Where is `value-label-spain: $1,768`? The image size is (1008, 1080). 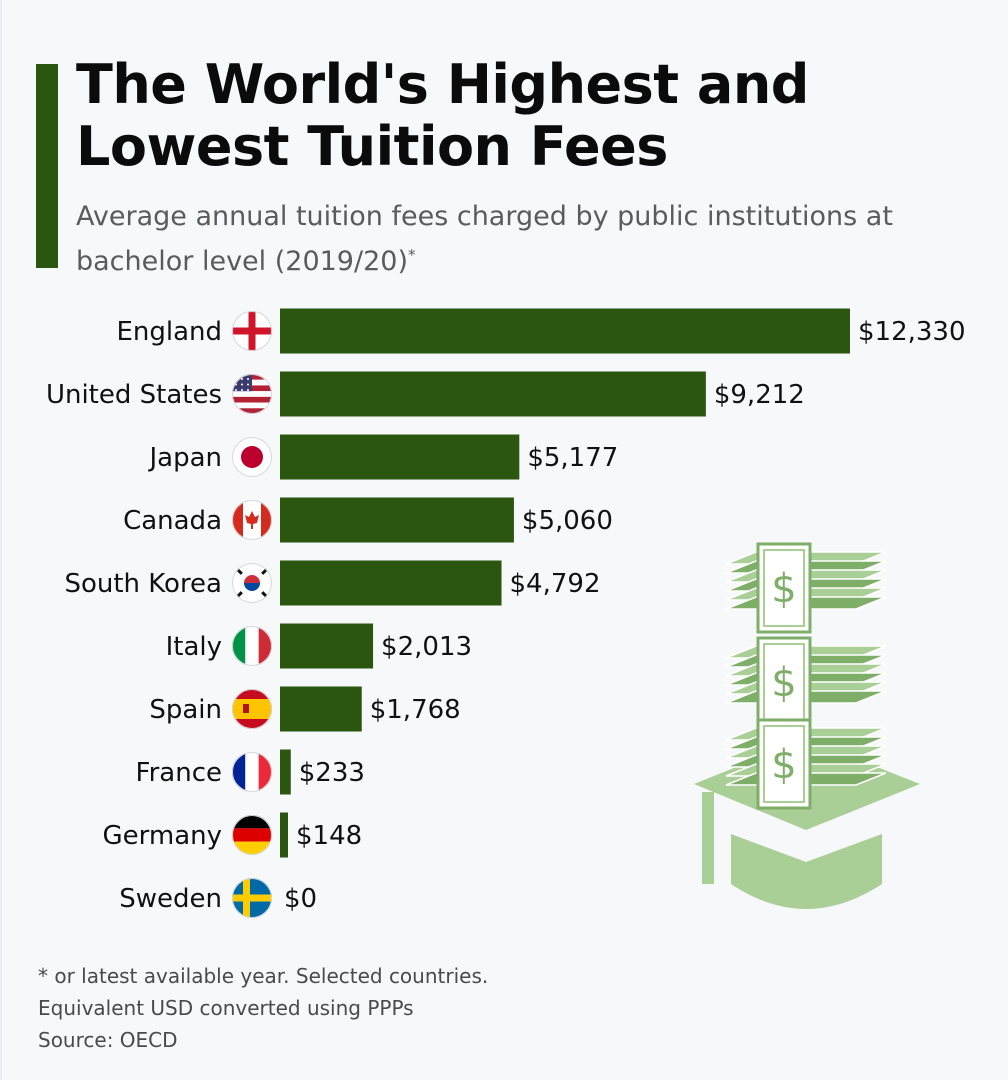
value-label-spain: $1,768 is located at coordinates (415, 710).